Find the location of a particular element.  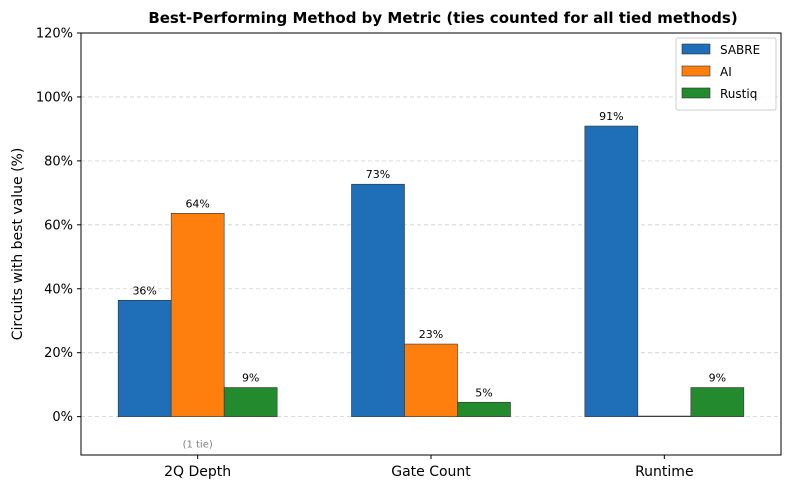

y-tick-label: 0% is located at coordinates (62, 417).